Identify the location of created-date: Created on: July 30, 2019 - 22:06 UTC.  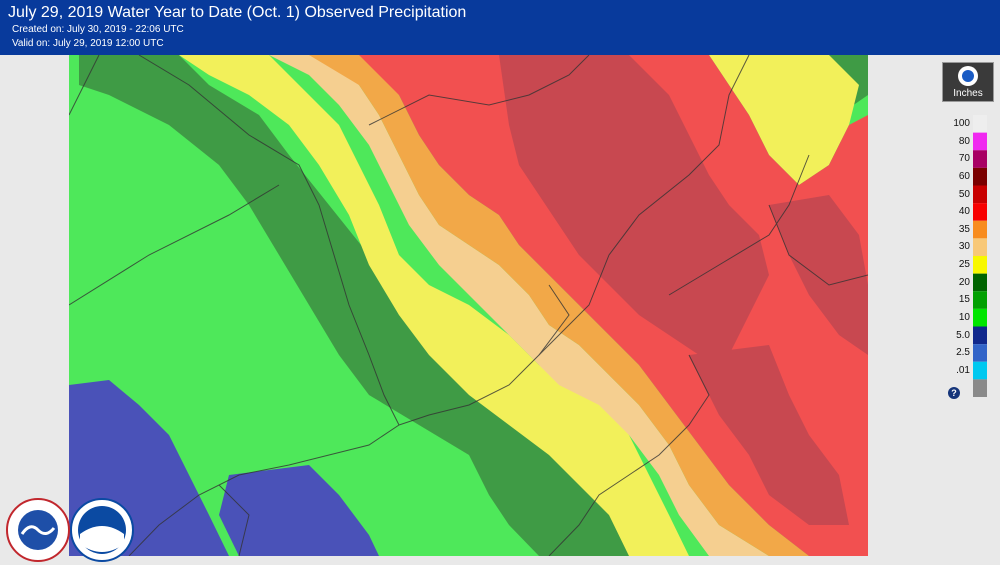
(98, 29).